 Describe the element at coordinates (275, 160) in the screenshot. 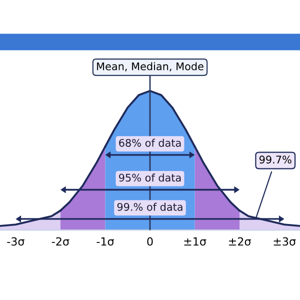

I see `annotation: 99.7%` at that location.